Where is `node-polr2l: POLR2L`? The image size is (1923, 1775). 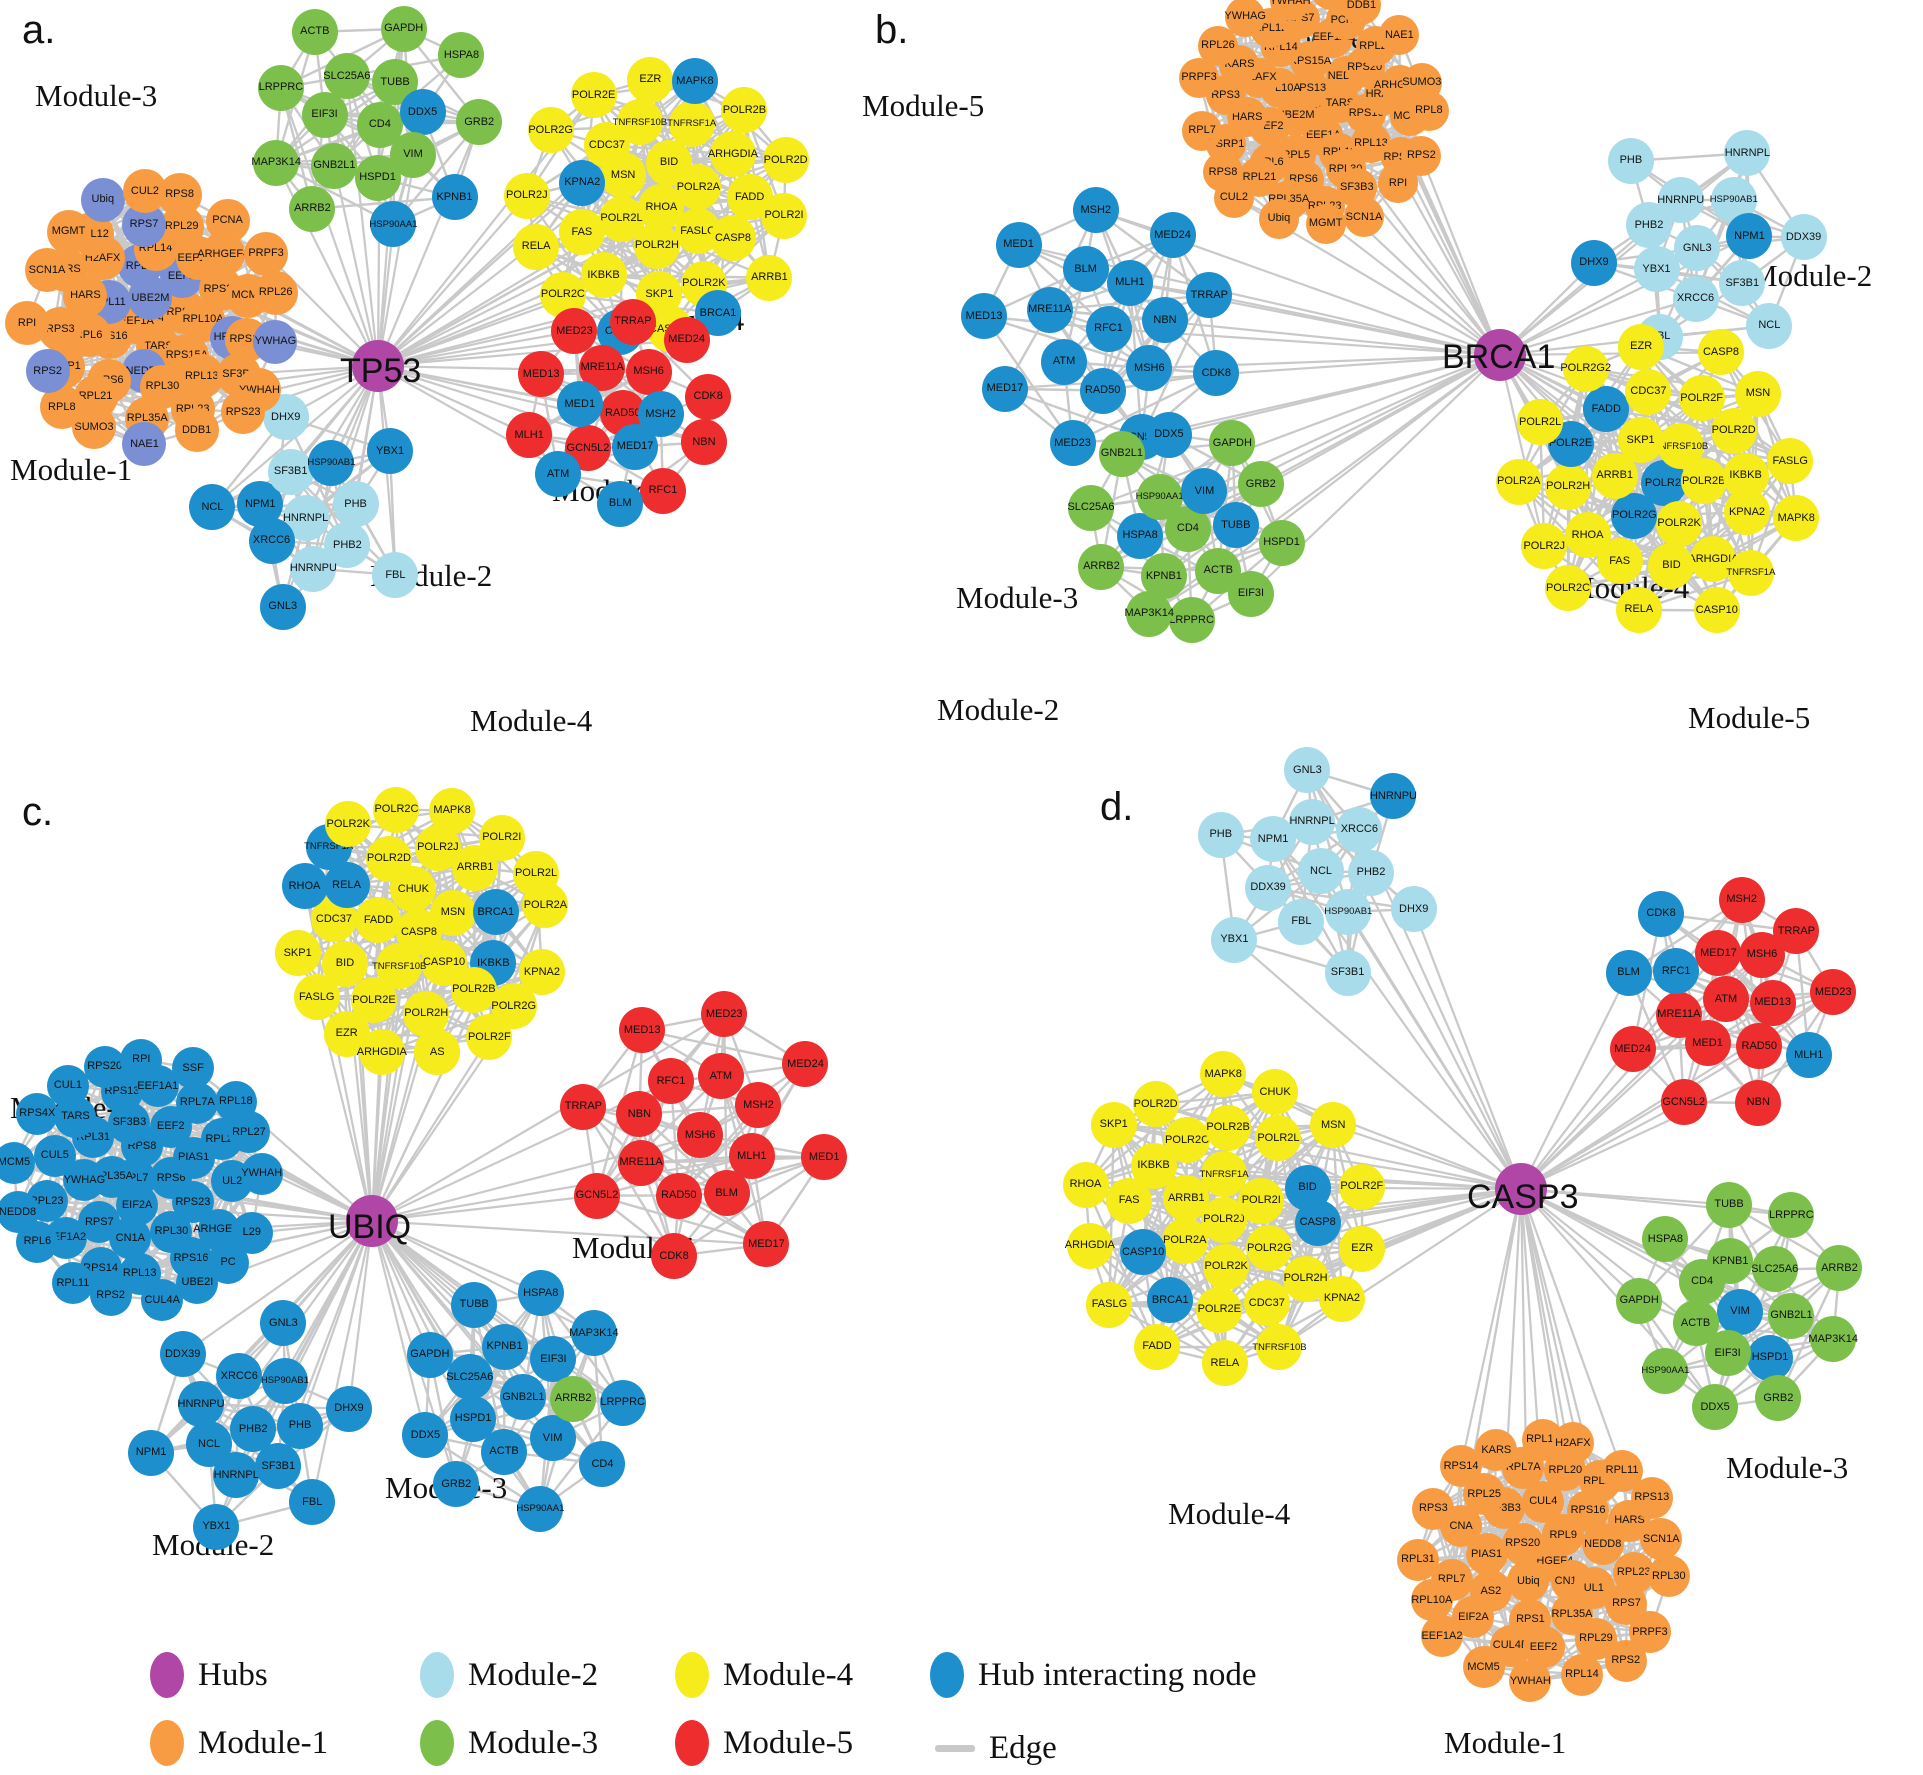 node-polr2l: POLR2L is located at coordinates (621, 218).